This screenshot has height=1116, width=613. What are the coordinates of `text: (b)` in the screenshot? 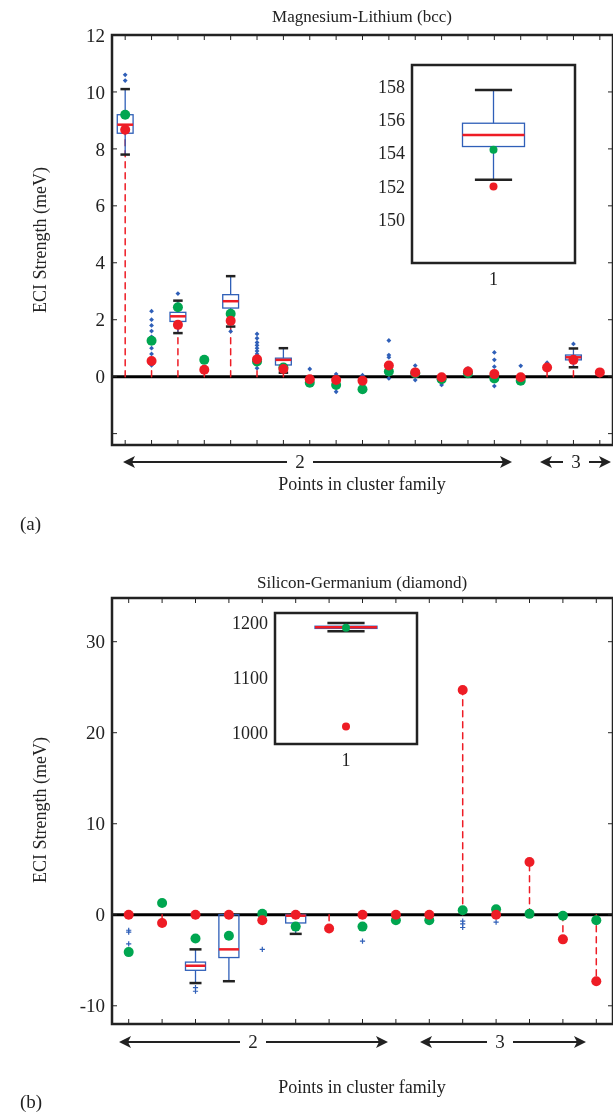 It's located at (31, 1102).